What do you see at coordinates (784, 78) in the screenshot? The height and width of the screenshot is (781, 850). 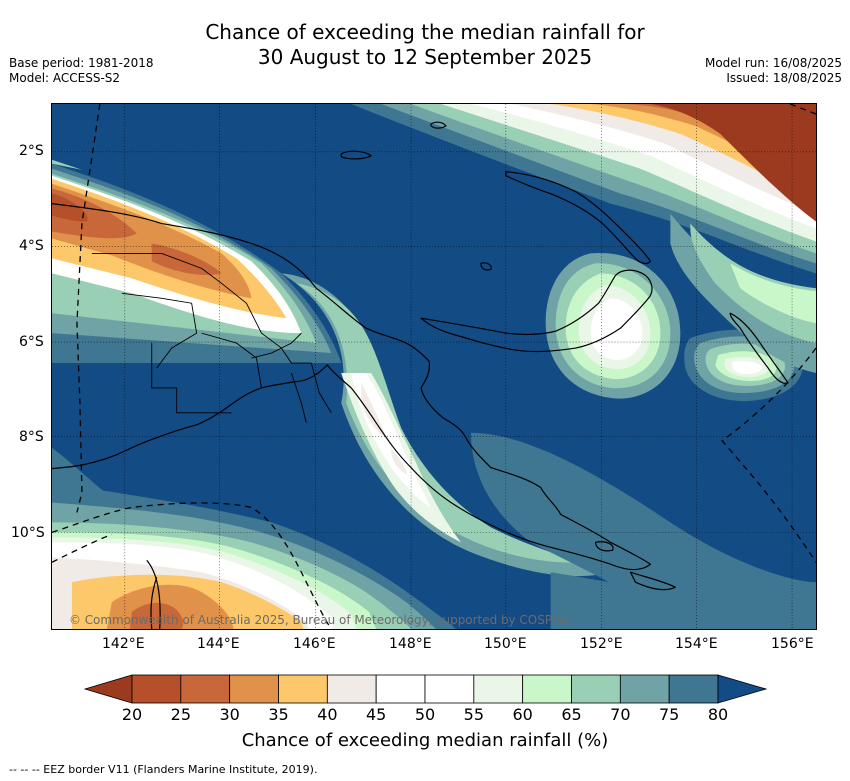 I see `issued-date: Issued: 18/08/2025` at bounding box center [784, 78].